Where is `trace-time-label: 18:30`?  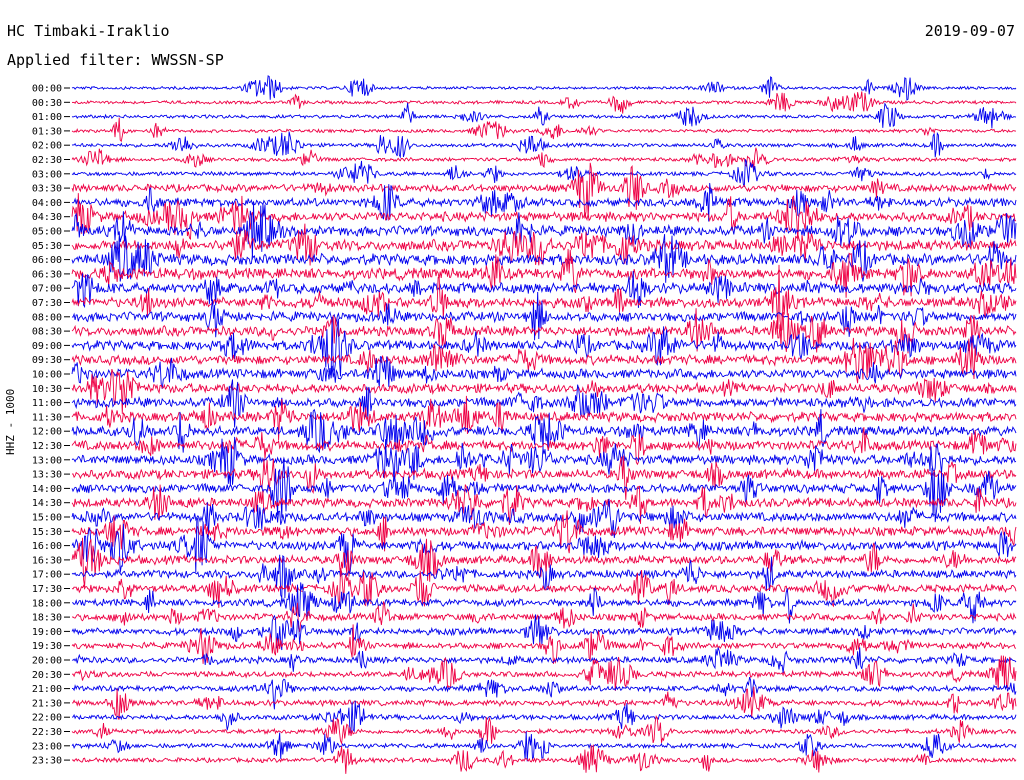
trace-time-label: 18:30 is located at coordinates (47, 618).